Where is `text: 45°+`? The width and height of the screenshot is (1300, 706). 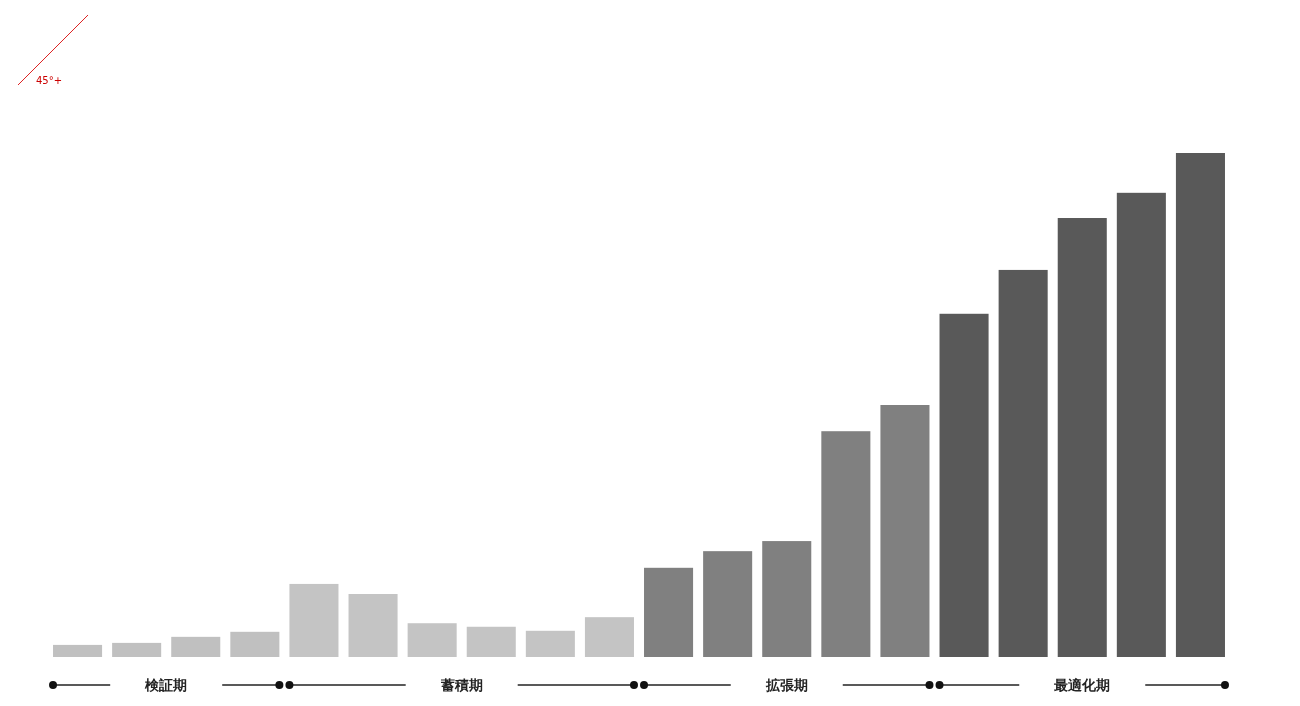 text: 45°+ is located at coordinates (49, 80).